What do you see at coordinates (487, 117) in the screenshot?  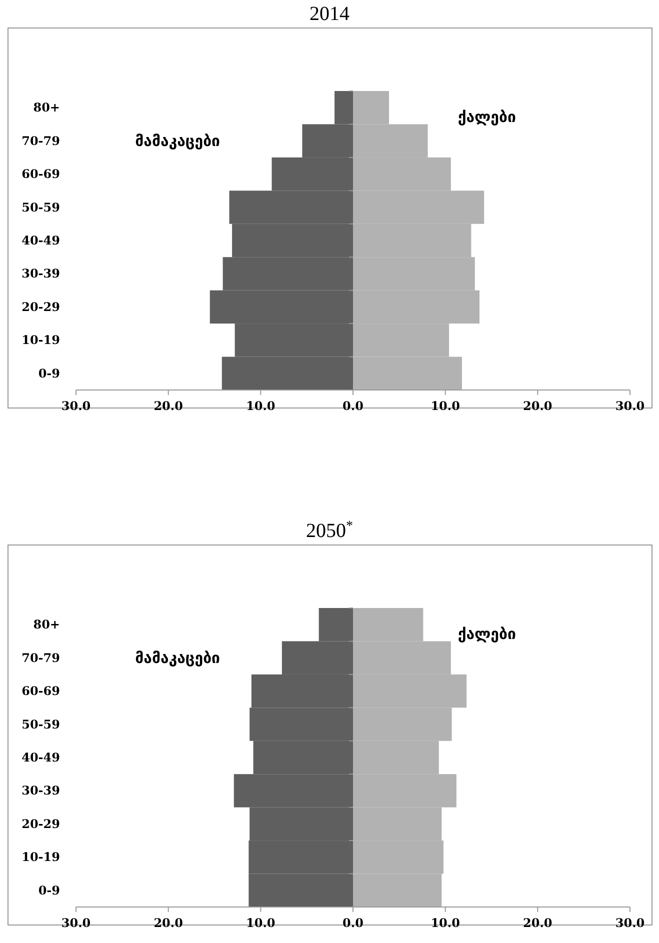 I see `text: ქალები` at bounding box center [487, 117].